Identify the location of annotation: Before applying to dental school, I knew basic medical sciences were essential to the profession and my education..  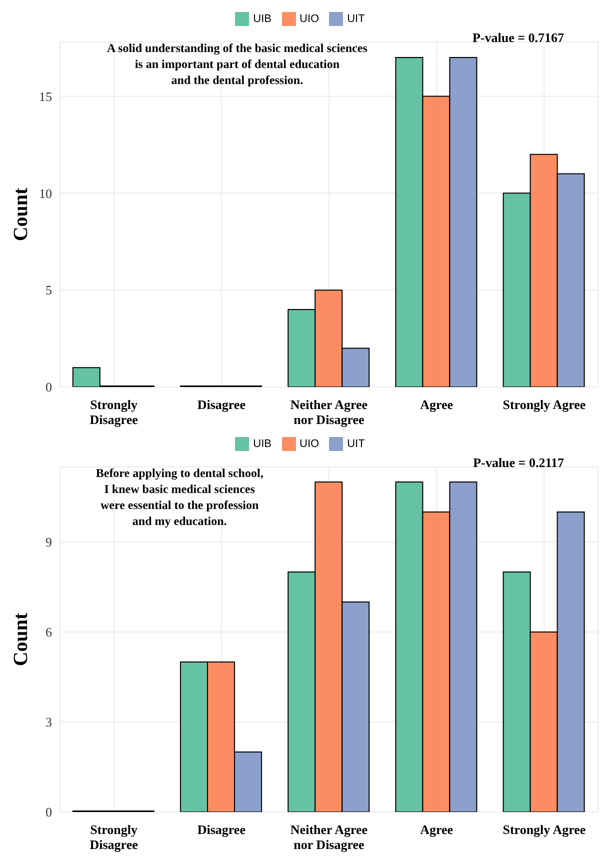
(180, 497).